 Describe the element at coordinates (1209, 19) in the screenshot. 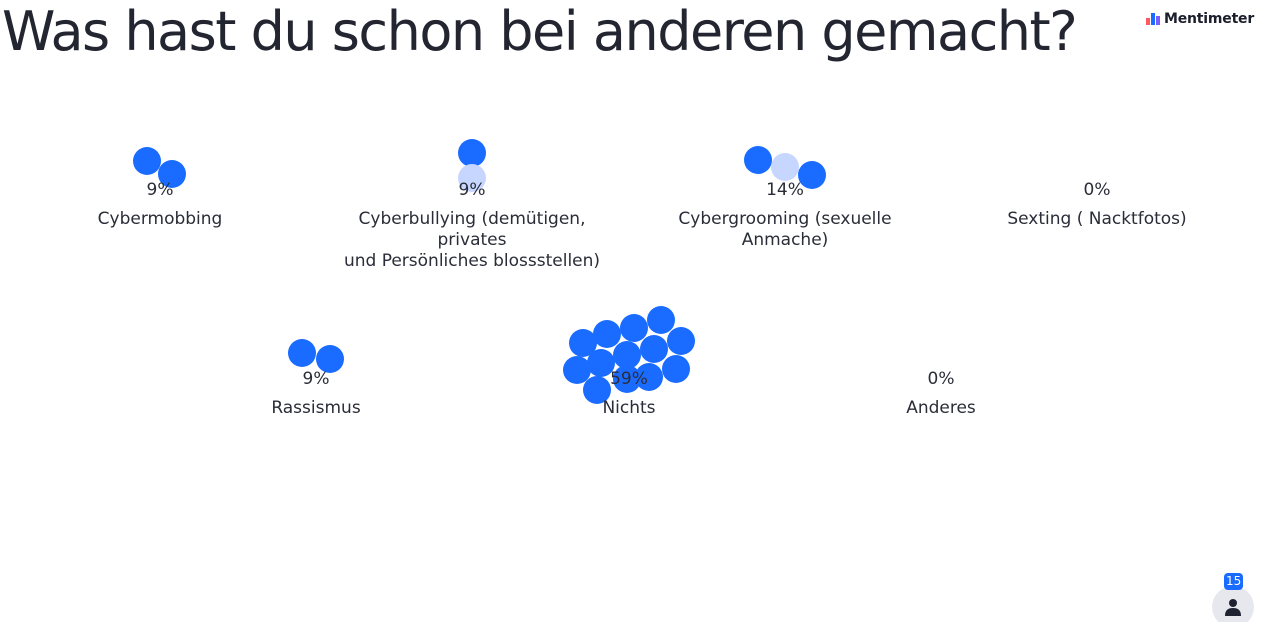

I see `brand-name: Mentimeter` at that location.